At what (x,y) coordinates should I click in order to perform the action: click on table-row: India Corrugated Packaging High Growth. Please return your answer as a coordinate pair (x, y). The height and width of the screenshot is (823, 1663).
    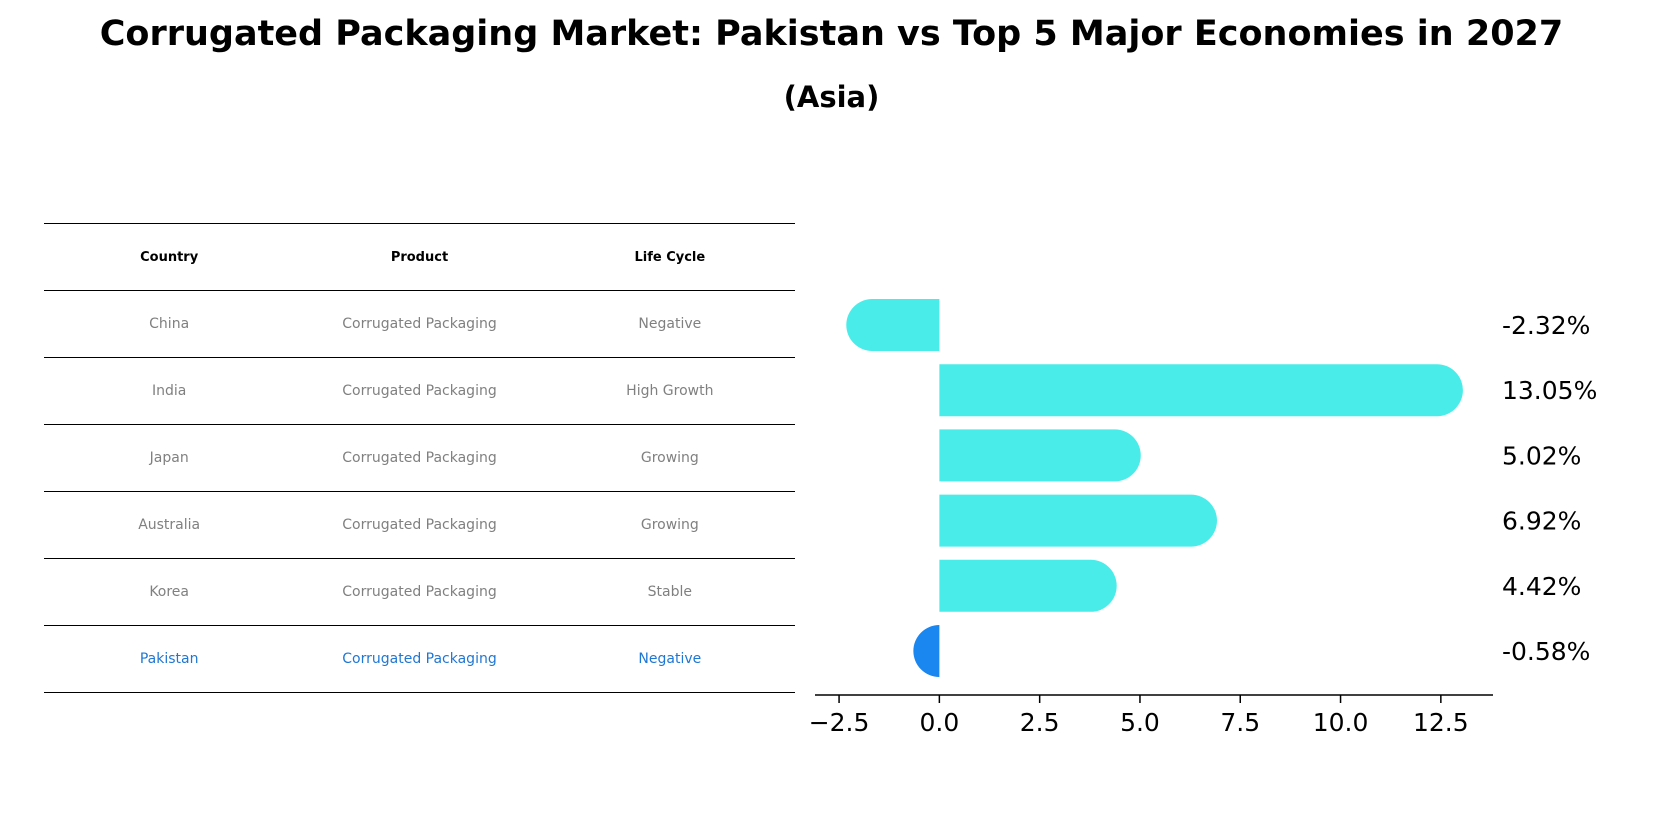
    Looking at the image, I should click on (419, 391).